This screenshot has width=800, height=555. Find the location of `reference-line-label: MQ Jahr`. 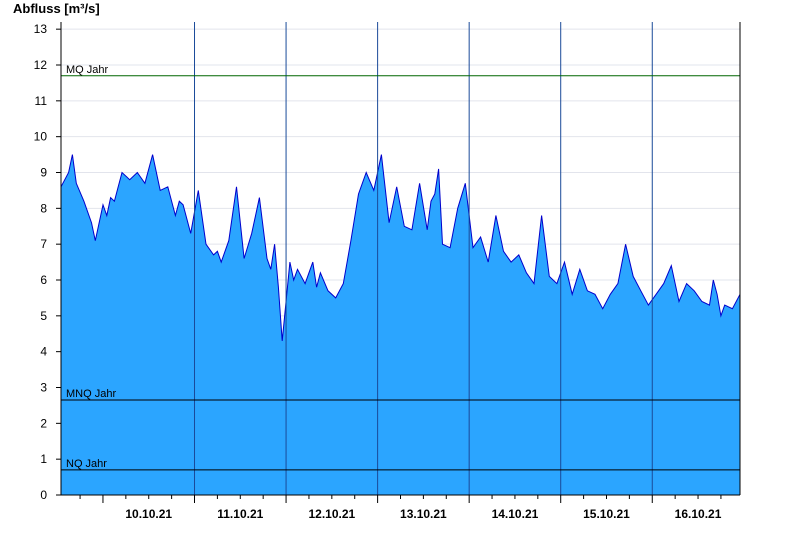

reference-line-label: MQ Jahr is located at coordinates (87, 70).